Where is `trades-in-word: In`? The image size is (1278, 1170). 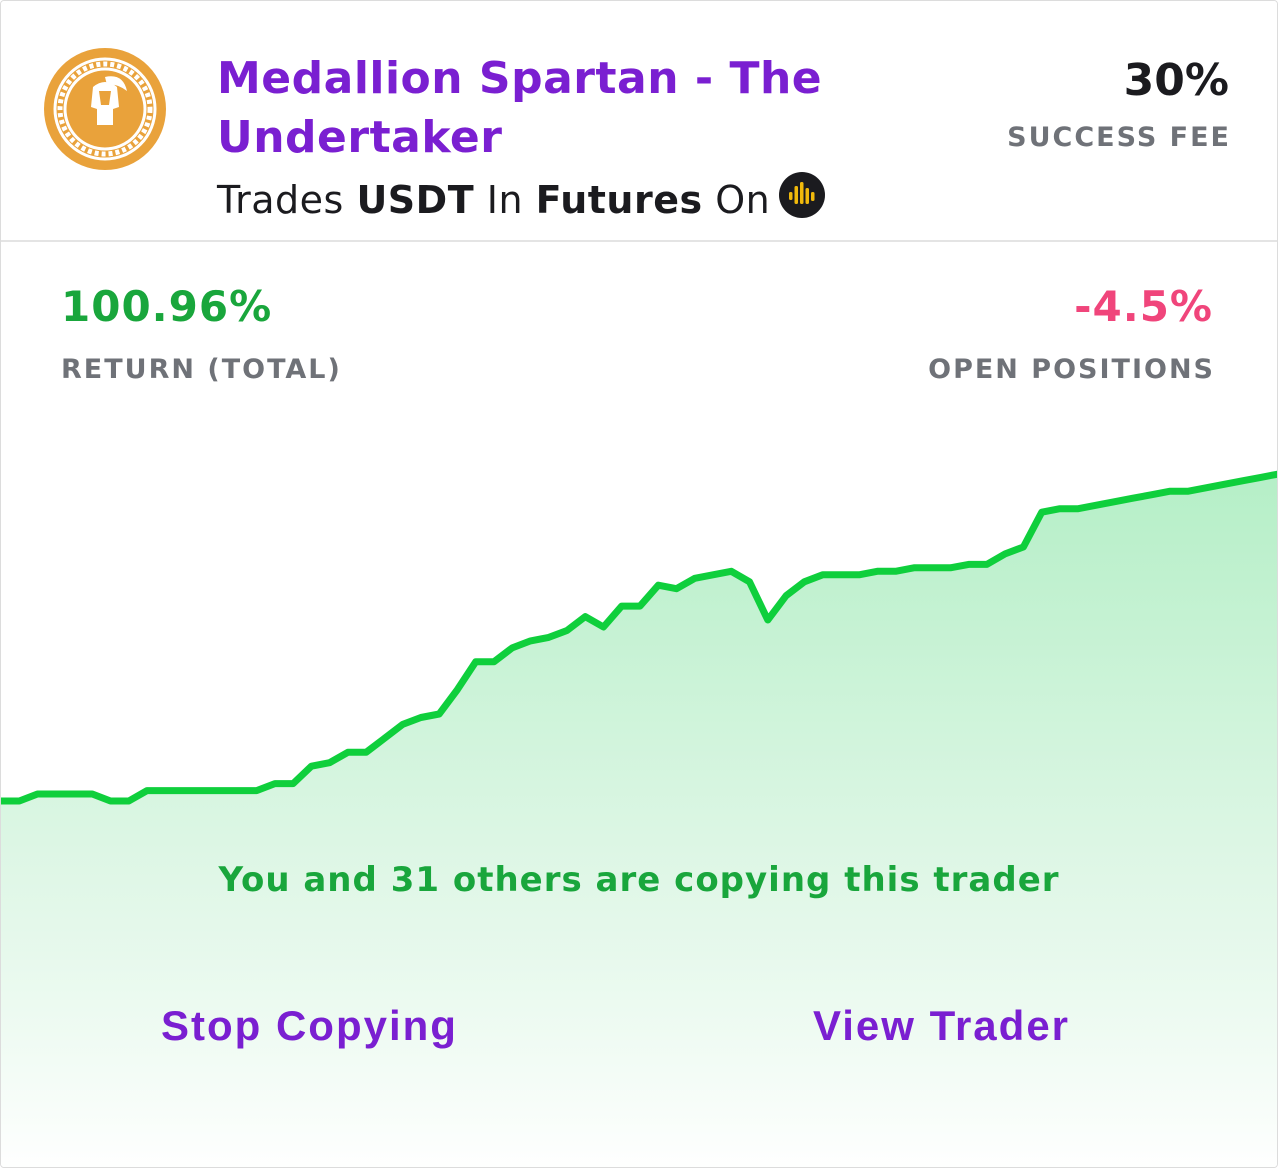
trades-in-word: In is located at coordinates (505, 200).